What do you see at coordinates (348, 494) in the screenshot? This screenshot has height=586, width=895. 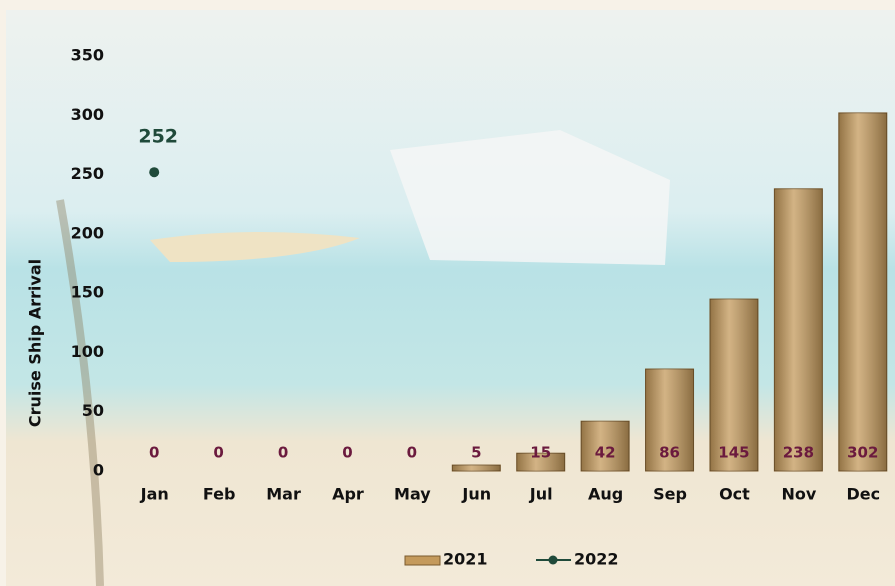 I see `x-tick-label: Apr` at bounding box center [348, 494].